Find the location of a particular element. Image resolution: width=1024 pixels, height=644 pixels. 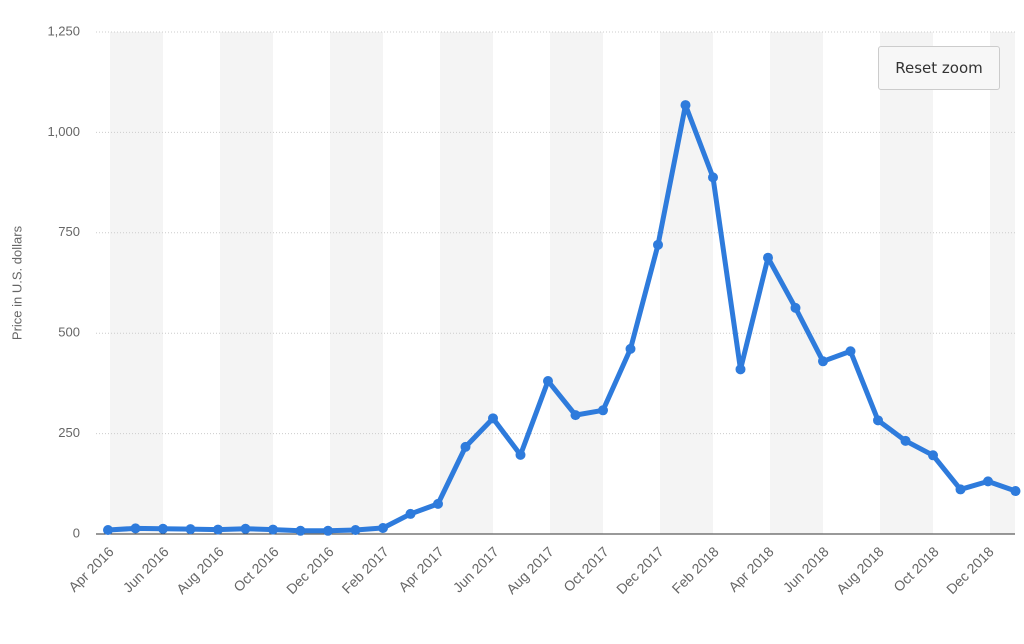

x-tick-label: Oct 2018 is located at coordinates (916, 569).